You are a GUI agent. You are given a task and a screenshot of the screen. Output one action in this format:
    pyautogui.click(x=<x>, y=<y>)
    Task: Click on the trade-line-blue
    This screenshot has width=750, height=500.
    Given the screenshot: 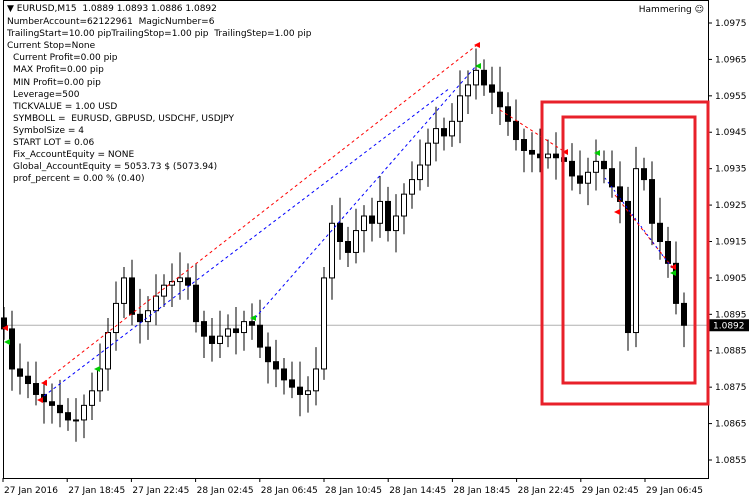 What is the action you would take?
    pyautogui.click(x=638, y=223)
    